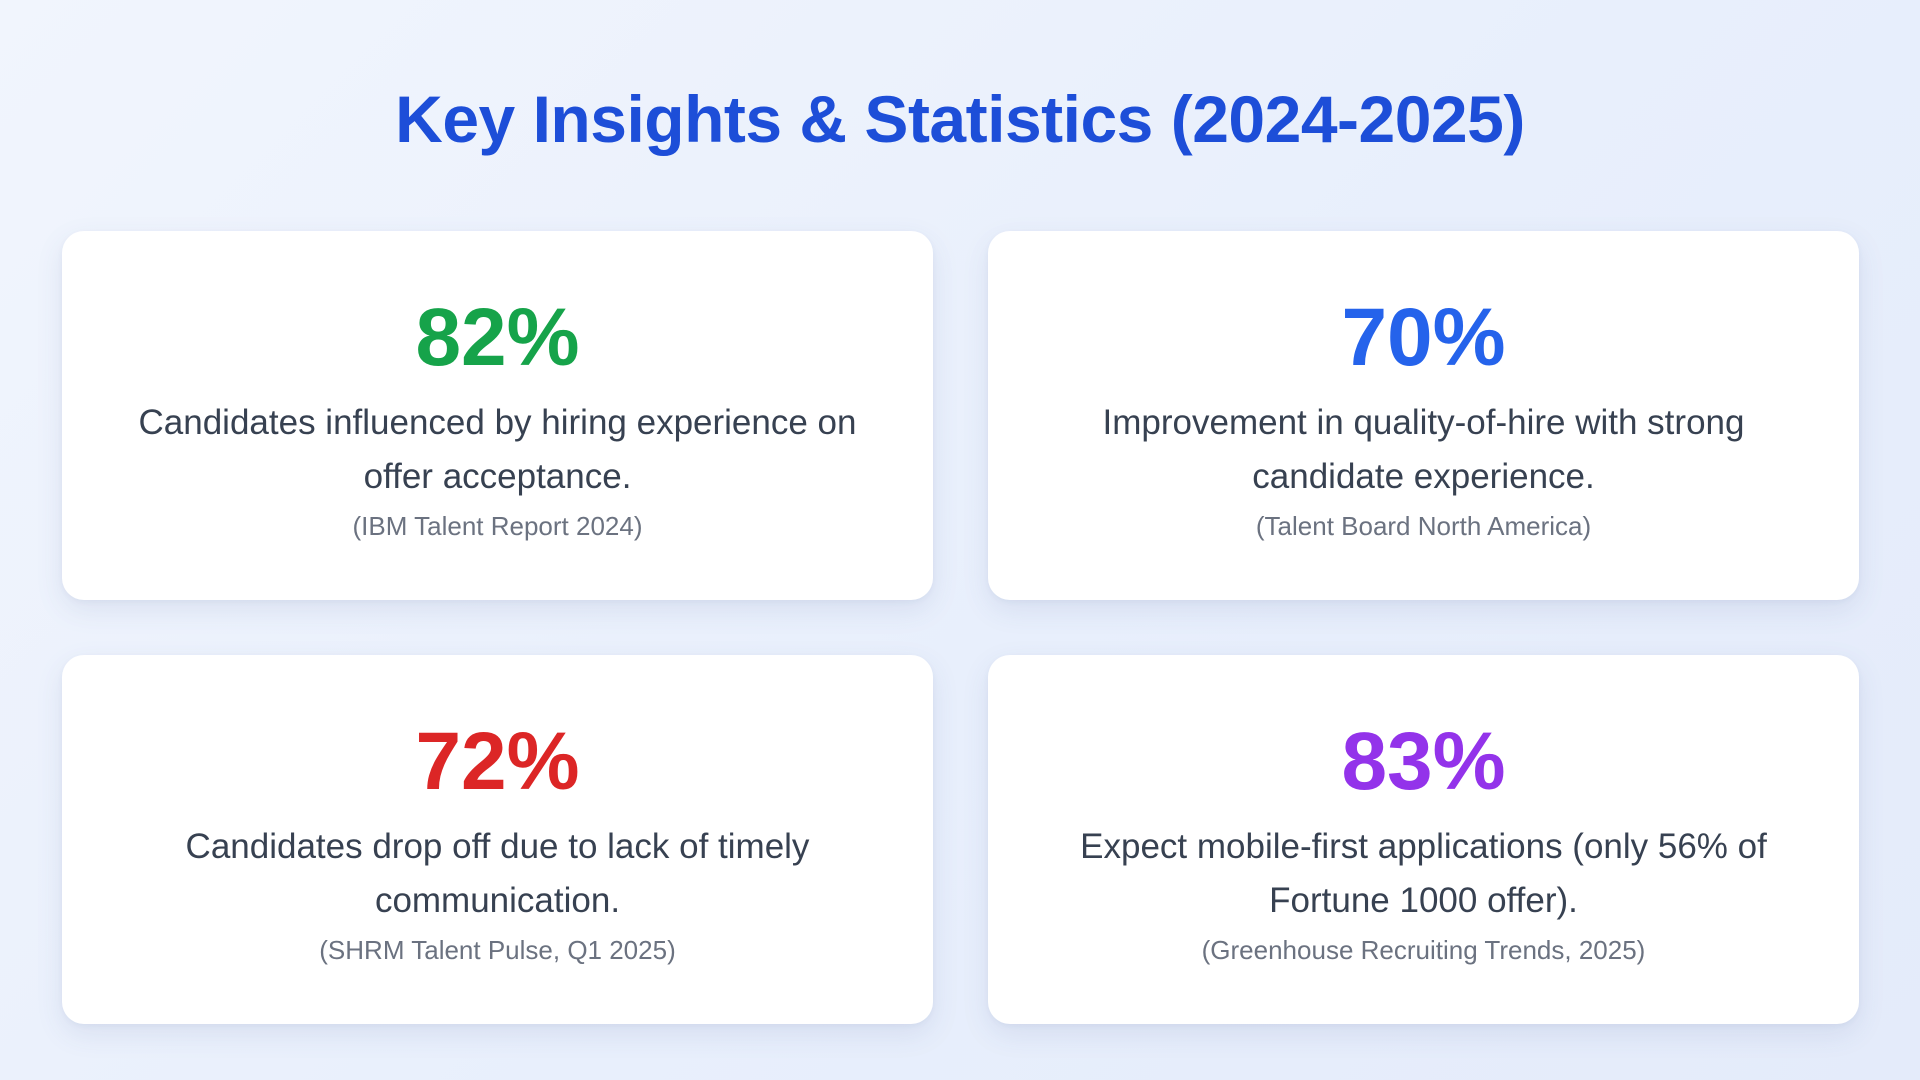 This screenshot has width=1920, height=1080. Describe the element at coordinates (1423, 337) in the screenshot. I see `stat-value: 70%` at that location.